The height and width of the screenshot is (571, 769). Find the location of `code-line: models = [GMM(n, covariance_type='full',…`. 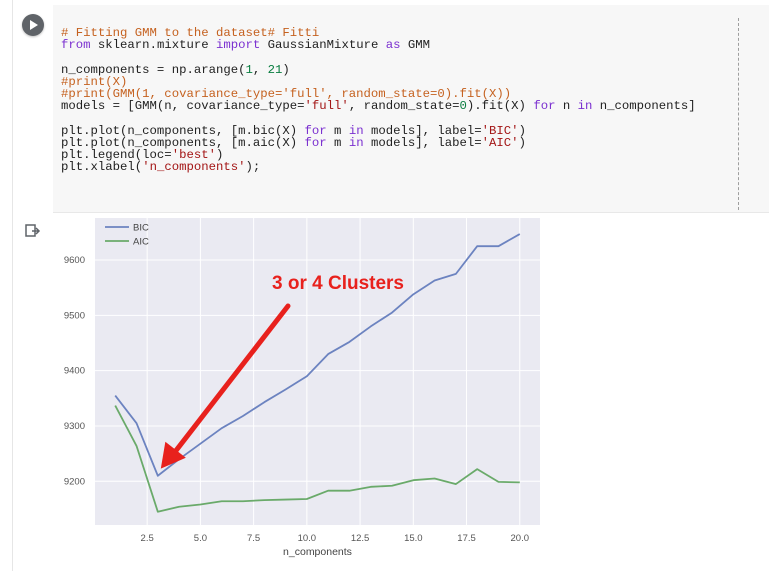

code-line: models = [GMM(n, covariance_type='full',… is located at coordinates (378, 106).